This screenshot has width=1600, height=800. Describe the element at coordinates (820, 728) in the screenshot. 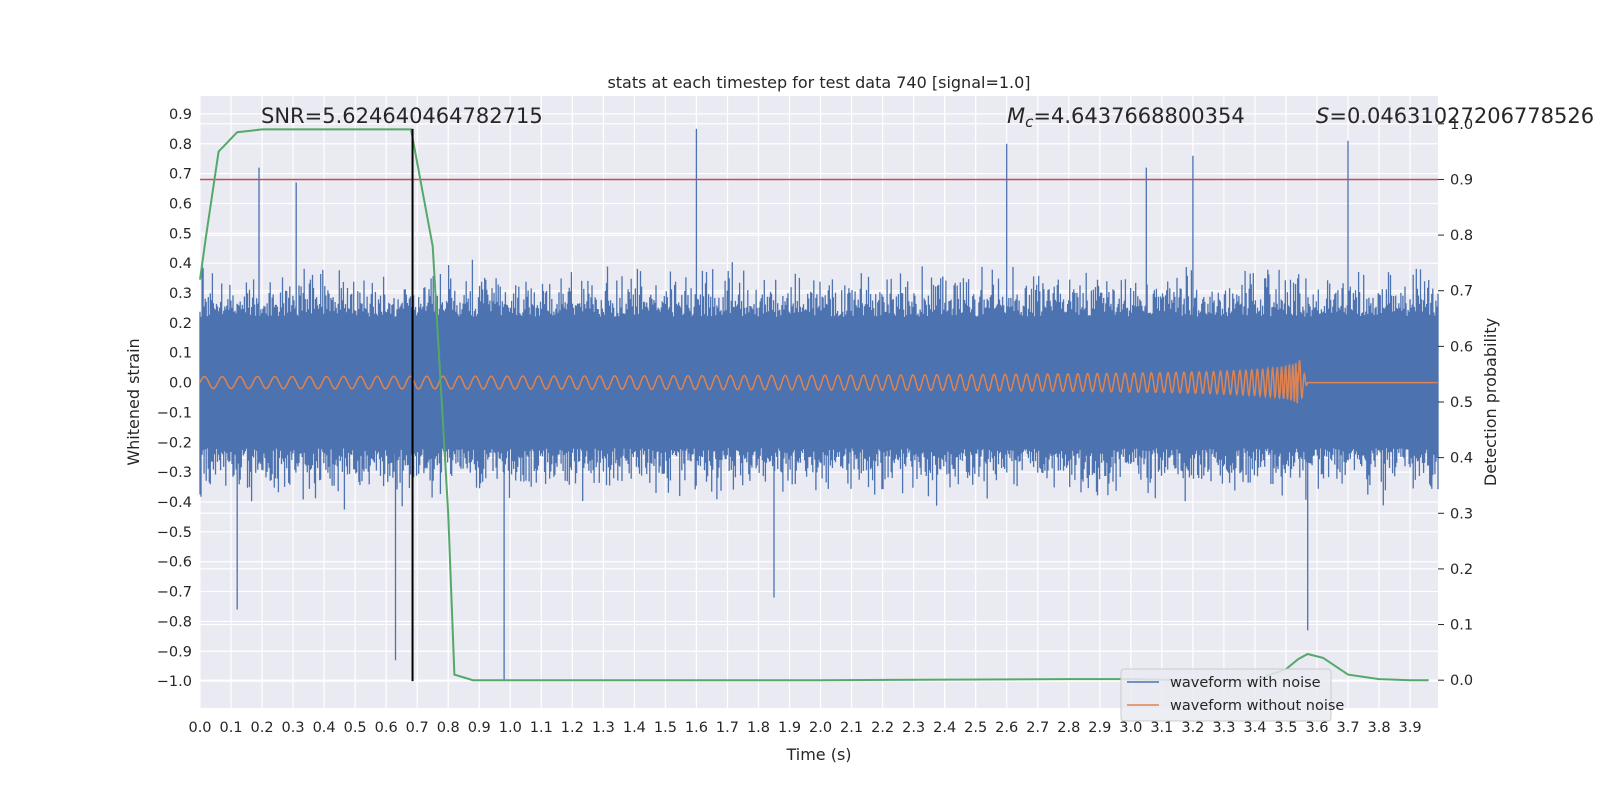

I see `x-tick-label: 2.0` at that location.